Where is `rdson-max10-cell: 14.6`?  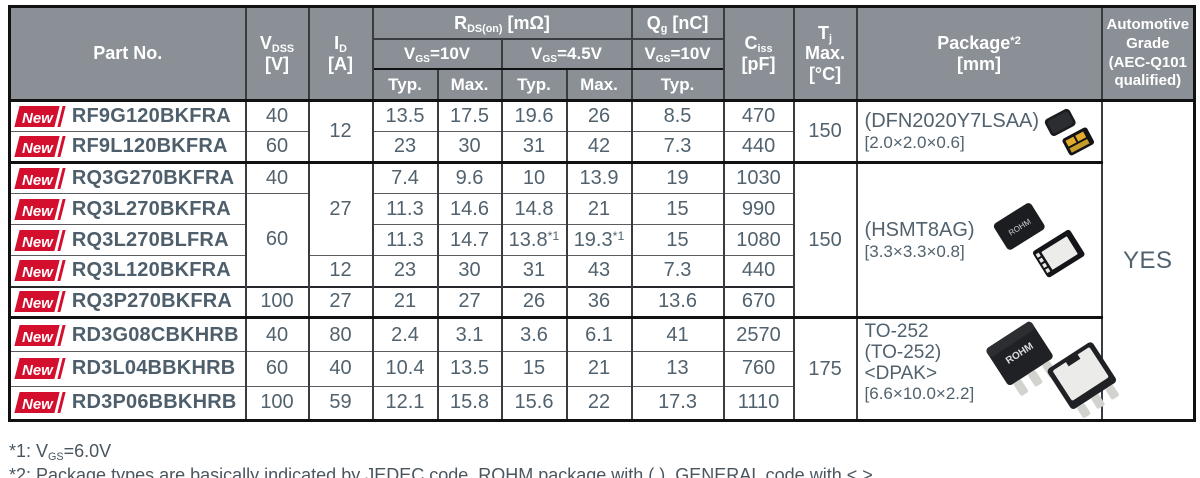 rdson-max10-cell: 14.6 is located at coordinates (469, 209).